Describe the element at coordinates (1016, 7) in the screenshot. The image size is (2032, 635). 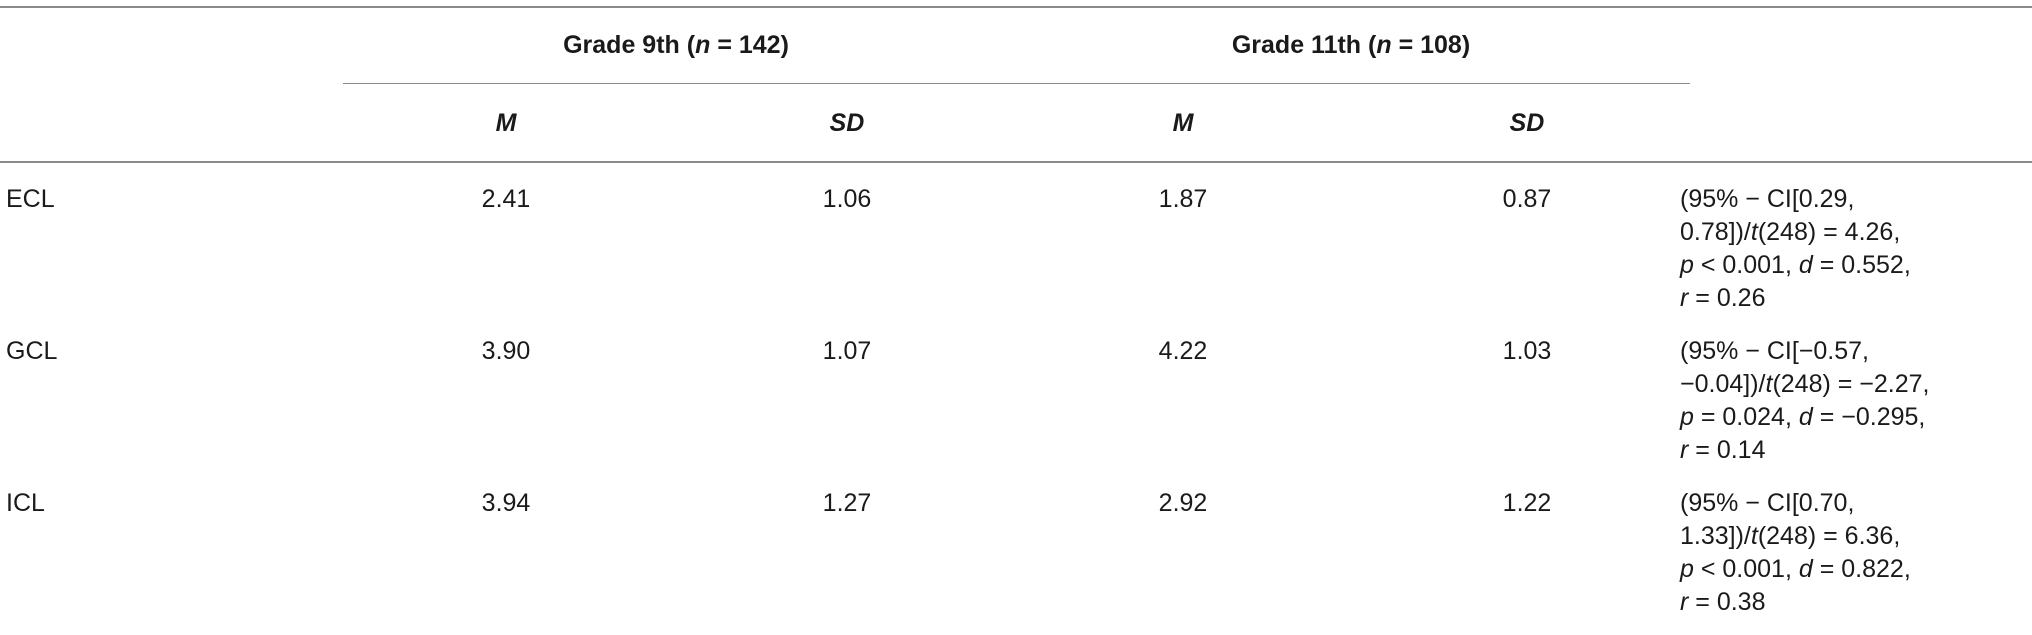
I see `table-top-rule` at that location.